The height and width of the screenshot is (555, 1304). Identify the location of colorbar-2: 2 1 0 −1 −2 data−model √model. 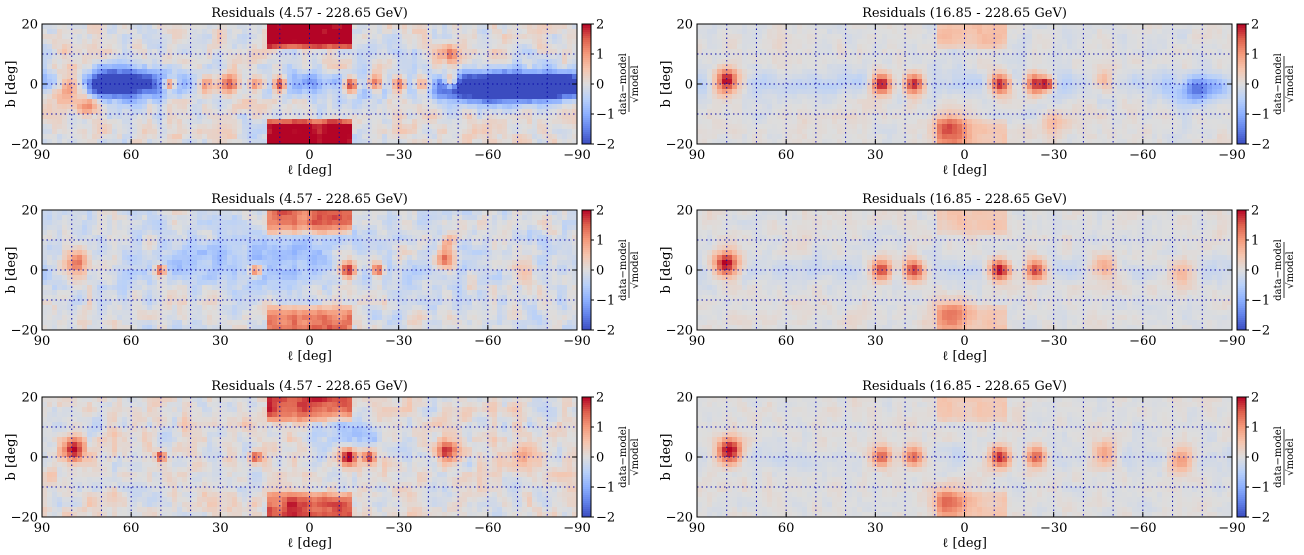
(1266, 85).